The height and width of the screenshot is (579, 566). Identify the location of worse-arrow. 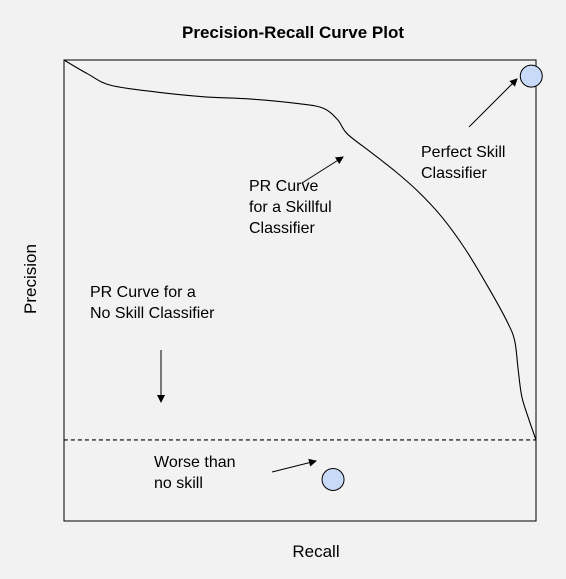
(294, 466).